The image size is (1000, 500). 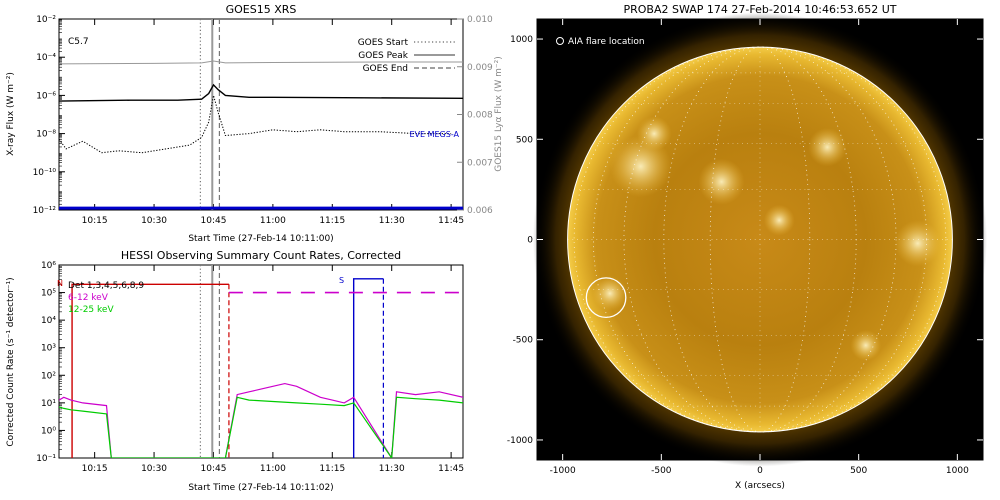 I want to click on goes-right-y-tick-label: 0.010, so click(x=480, y=20).